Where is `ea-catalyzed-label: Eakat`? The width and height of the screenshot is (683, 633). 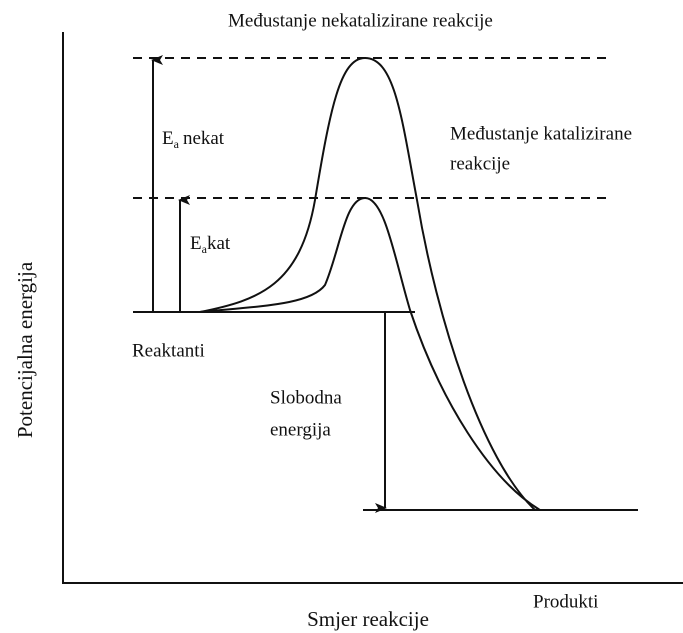 ea-catalyzed-label: Eakat is located at coordinates (210, 244).